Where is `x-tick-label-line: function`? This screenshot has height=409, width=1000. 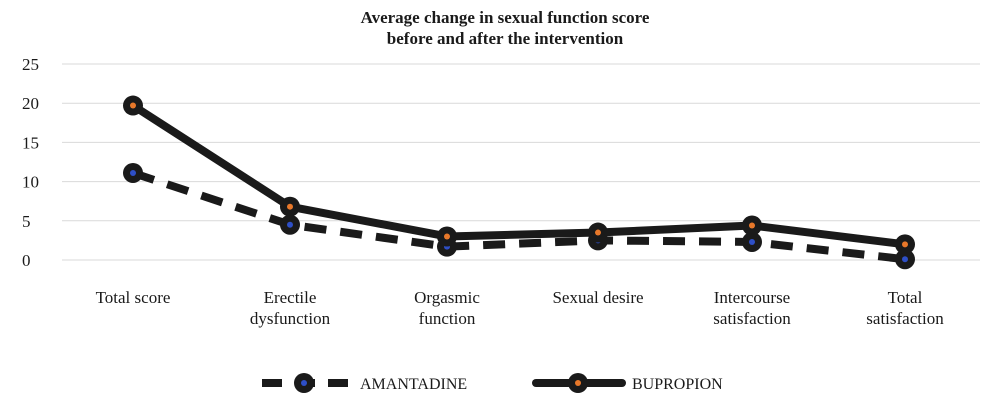
x-tick-label-line: function is located at coordinates (447, 318).